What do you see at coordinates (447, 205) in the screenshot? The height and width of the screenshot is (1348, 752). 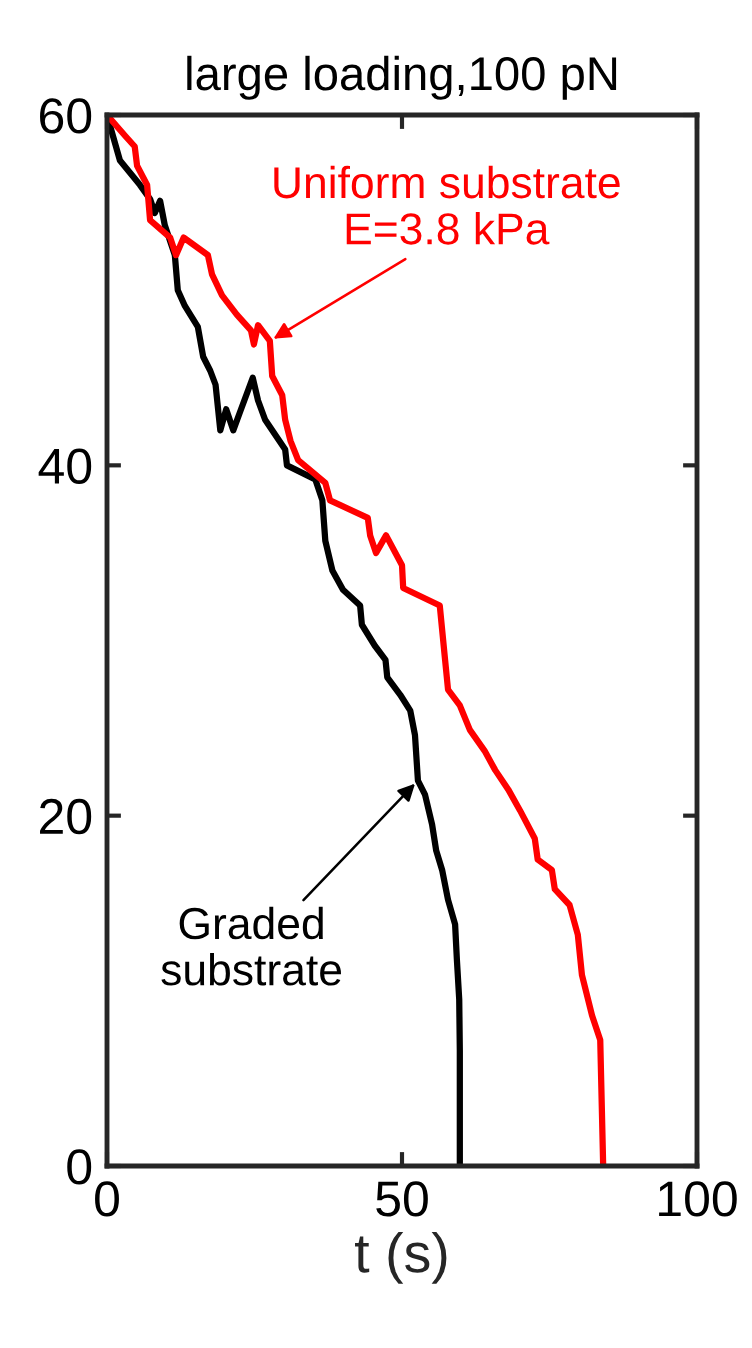 I see `annotation: Uniform substrate E=3.8 kPa` at bounding box center [447, 205].